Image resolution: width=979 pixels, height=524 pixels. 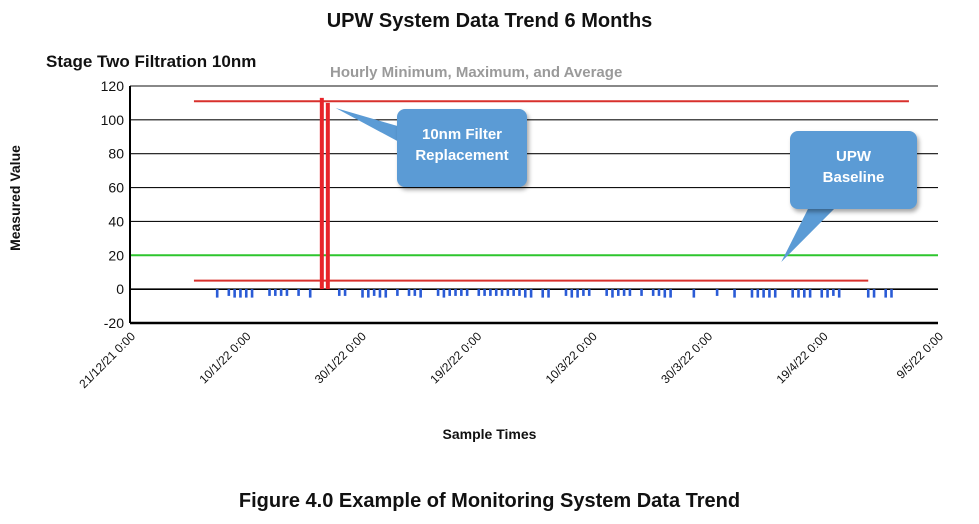 I want to click on y-tick-label: 40, so click(x=116, y=221).